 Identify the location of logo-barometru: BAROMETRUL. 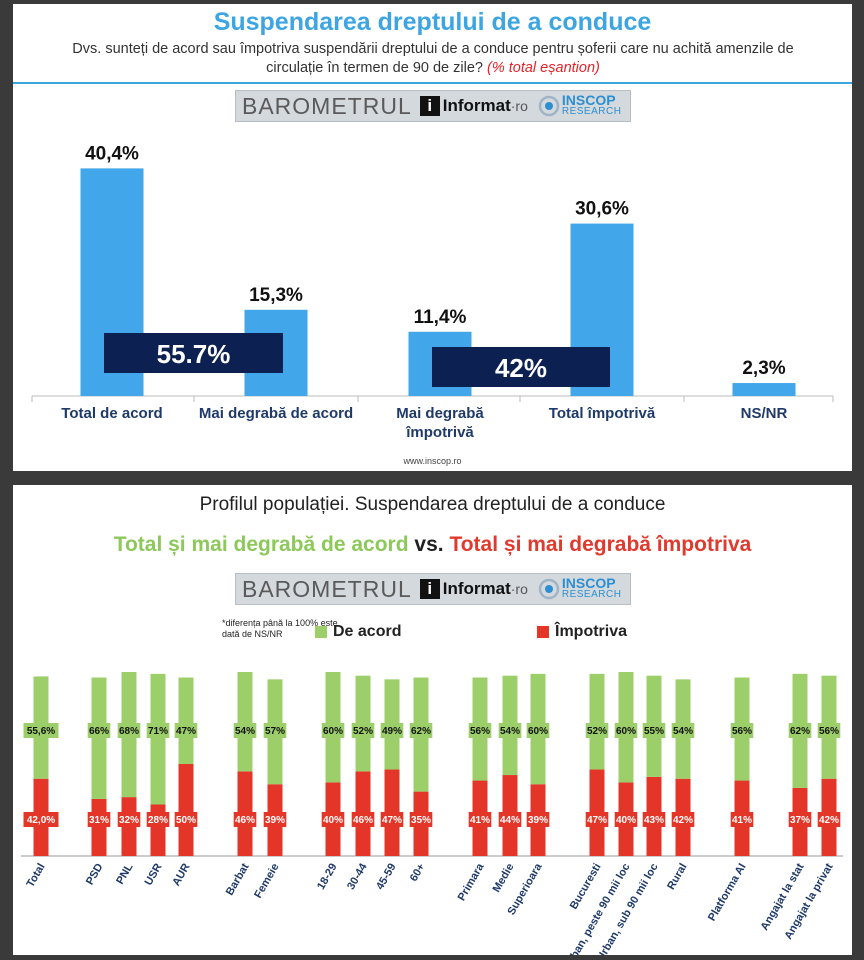
(327, 105).